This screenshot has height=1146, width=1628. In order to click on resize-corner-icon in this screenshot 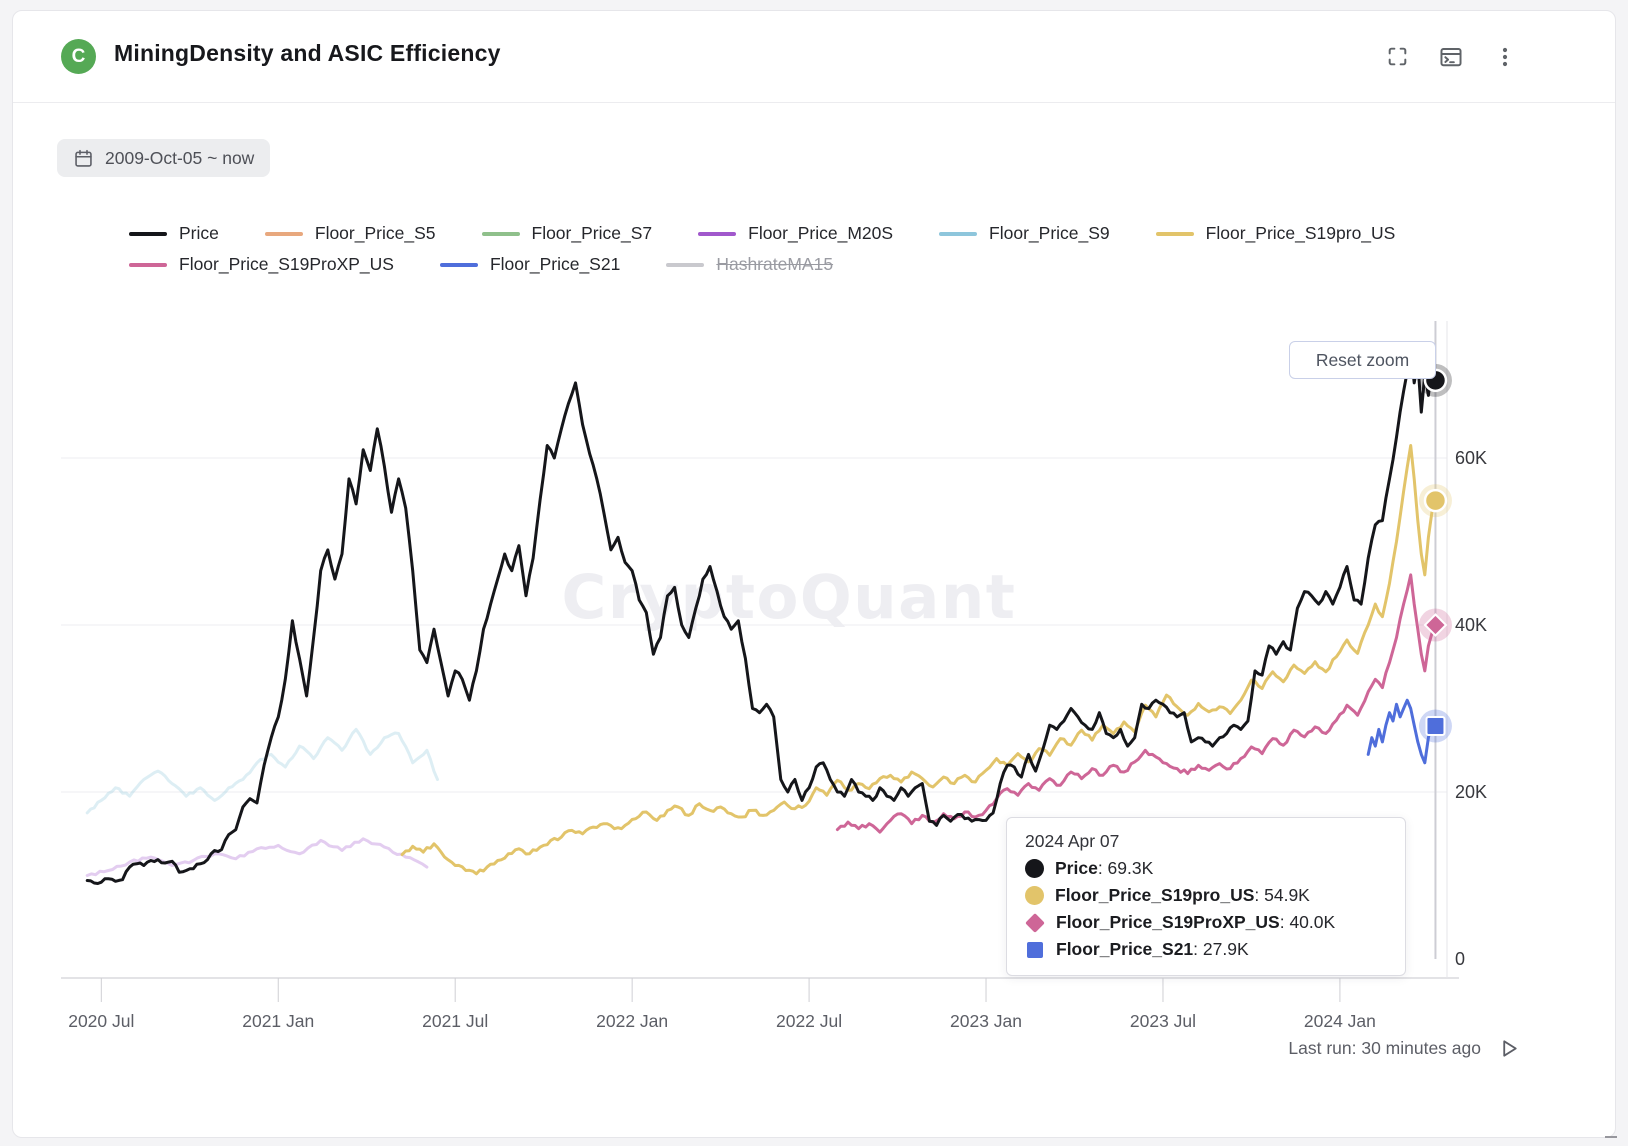, I will do `click(1611, 1137)`.